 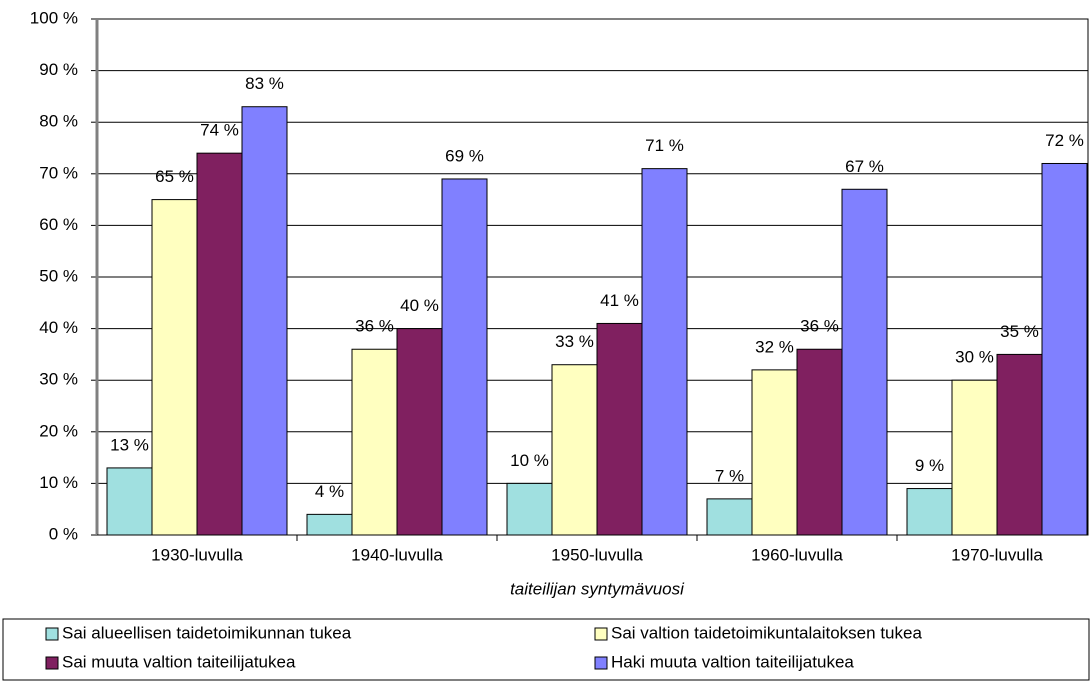 I want to click on legend-label: Sai muuta valtion taiteilijatukea, so click(x=179, y=661).